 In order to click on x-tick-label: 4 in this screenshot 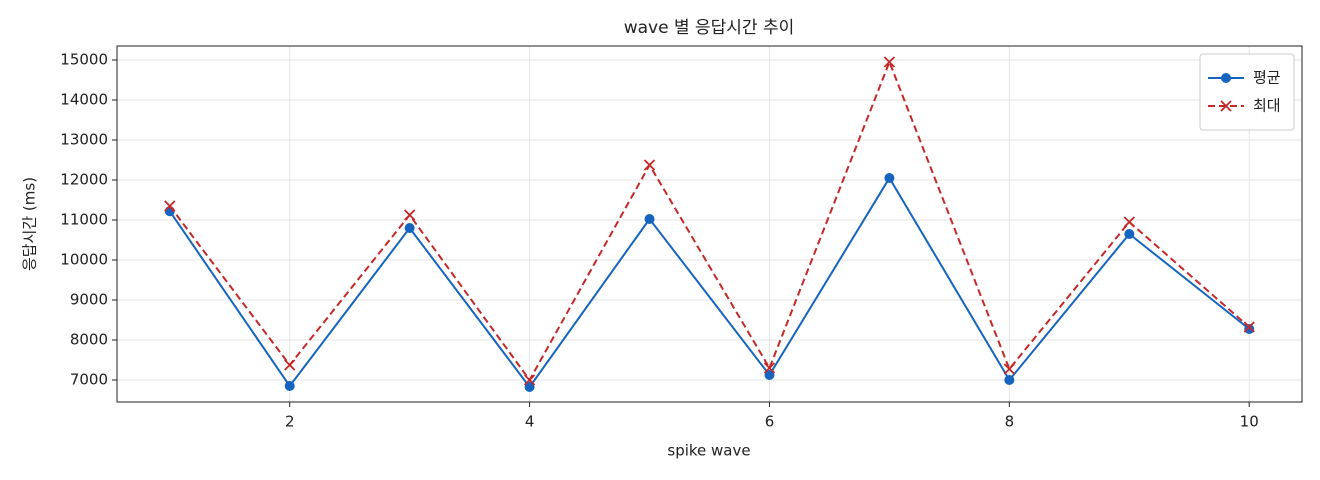, I will do `click(530, 422)`.